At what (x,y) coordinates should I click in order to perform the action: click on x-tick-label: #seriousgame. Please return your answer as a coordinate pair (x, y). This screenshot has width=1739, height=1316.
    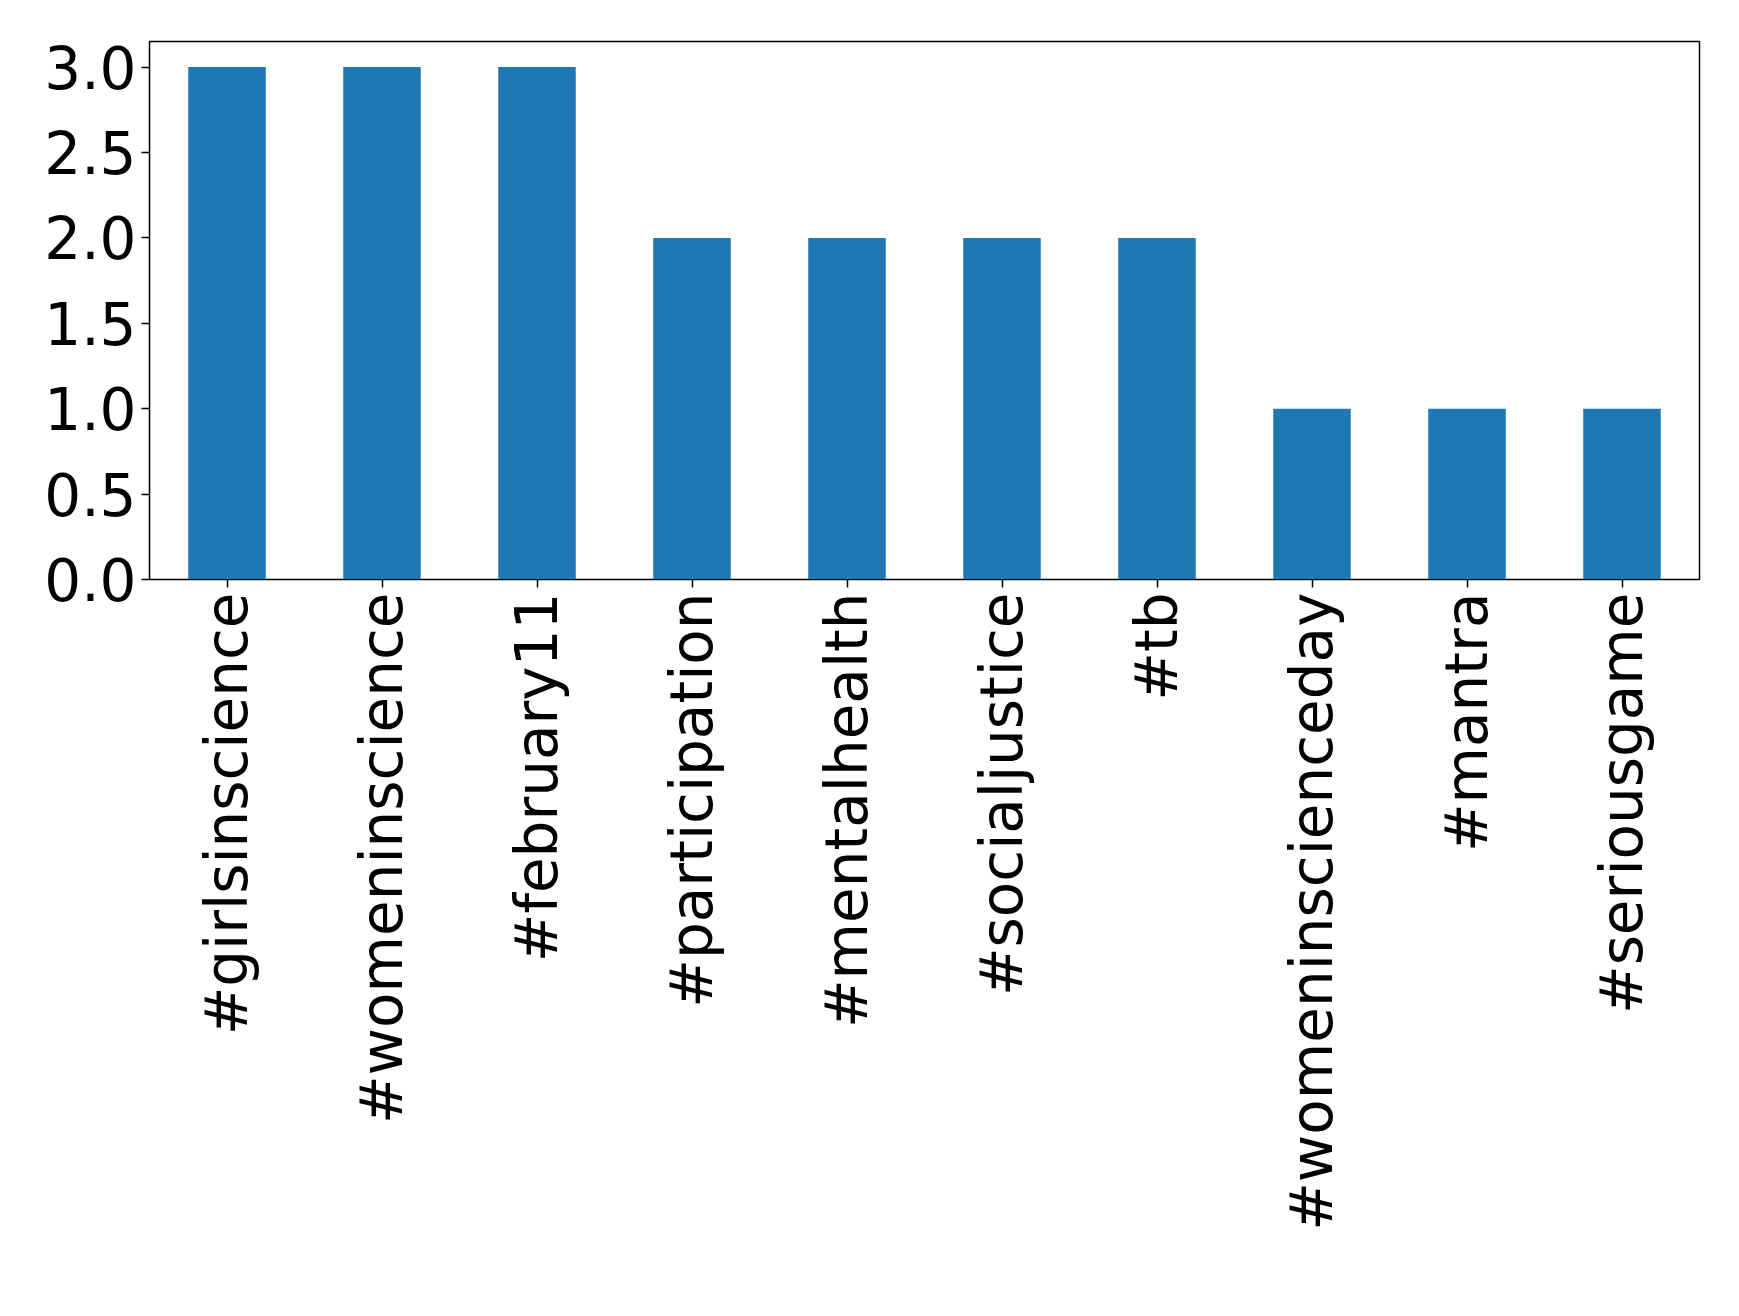
    Looking at the image, I should click on (1622, 803).